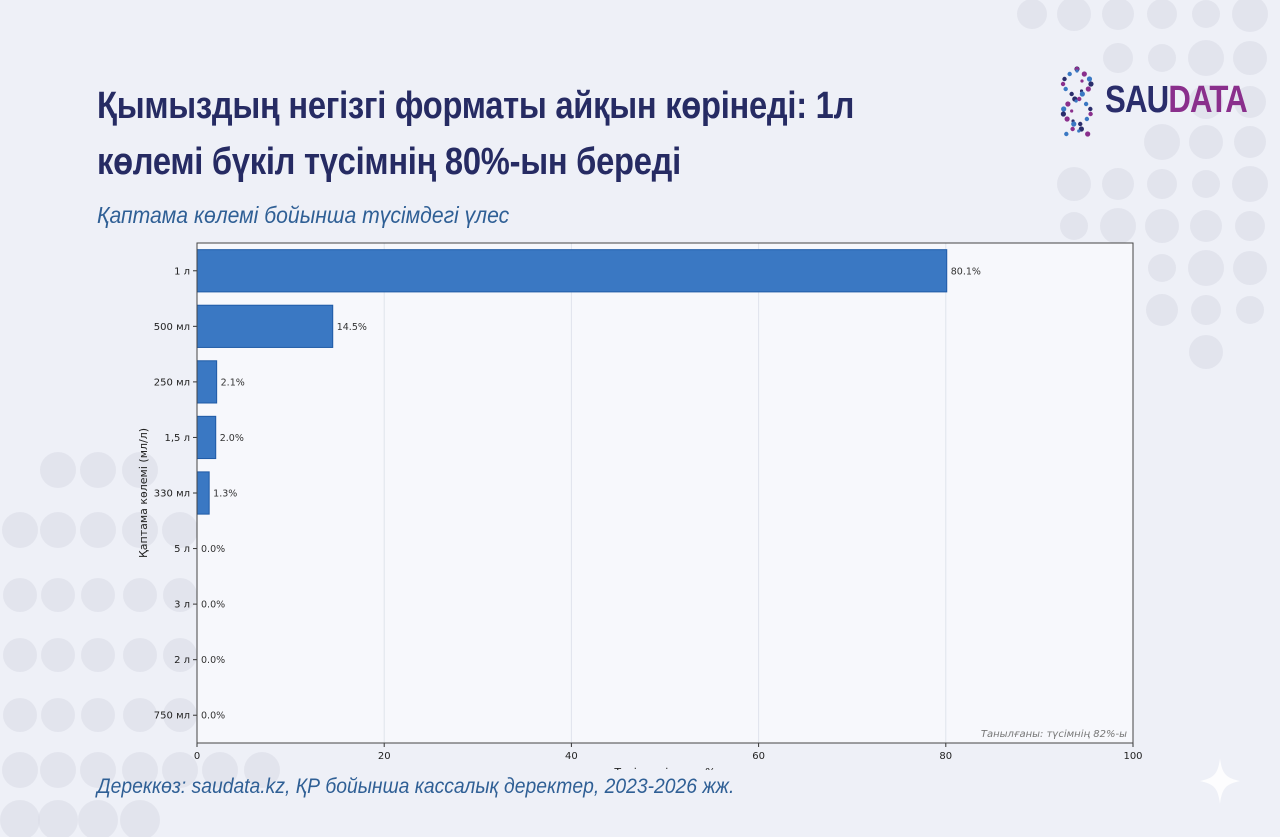 This screenshot has width=1280, height=837. What do you see at coordinates (182, 549) in the screenshot?
I see `y-tick-label: 5 л` at bounding box center [182, 549].